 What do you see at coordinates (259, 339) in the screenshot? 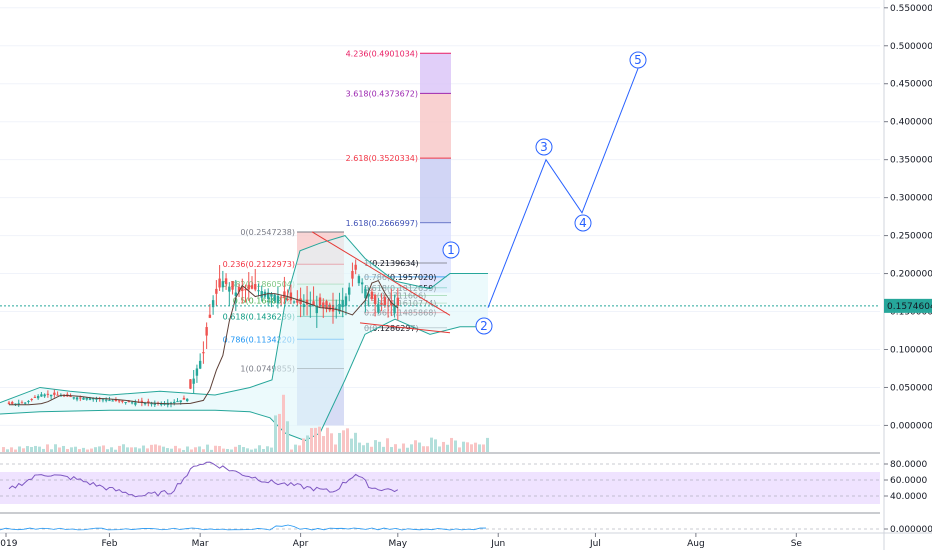
I see `fib-retracement-label: 0.786(0.1134220)` at bounding box center [259, 339].